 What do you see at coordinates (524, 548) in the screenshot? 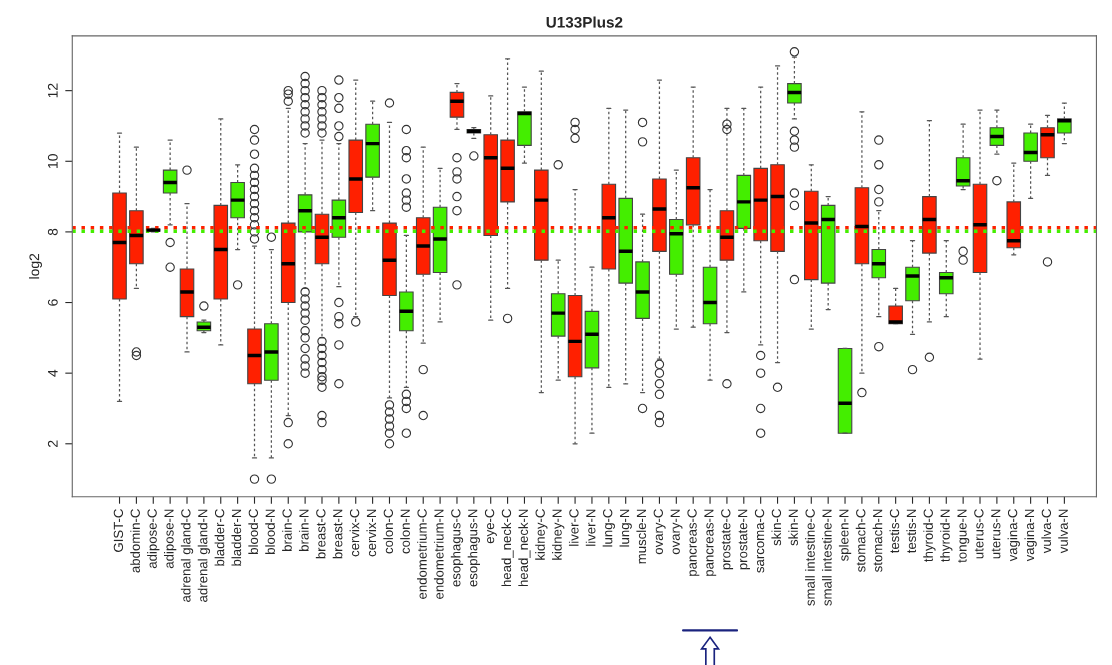
I see `x-tick-label: head_neck-N` at bounding box center [524, 548].